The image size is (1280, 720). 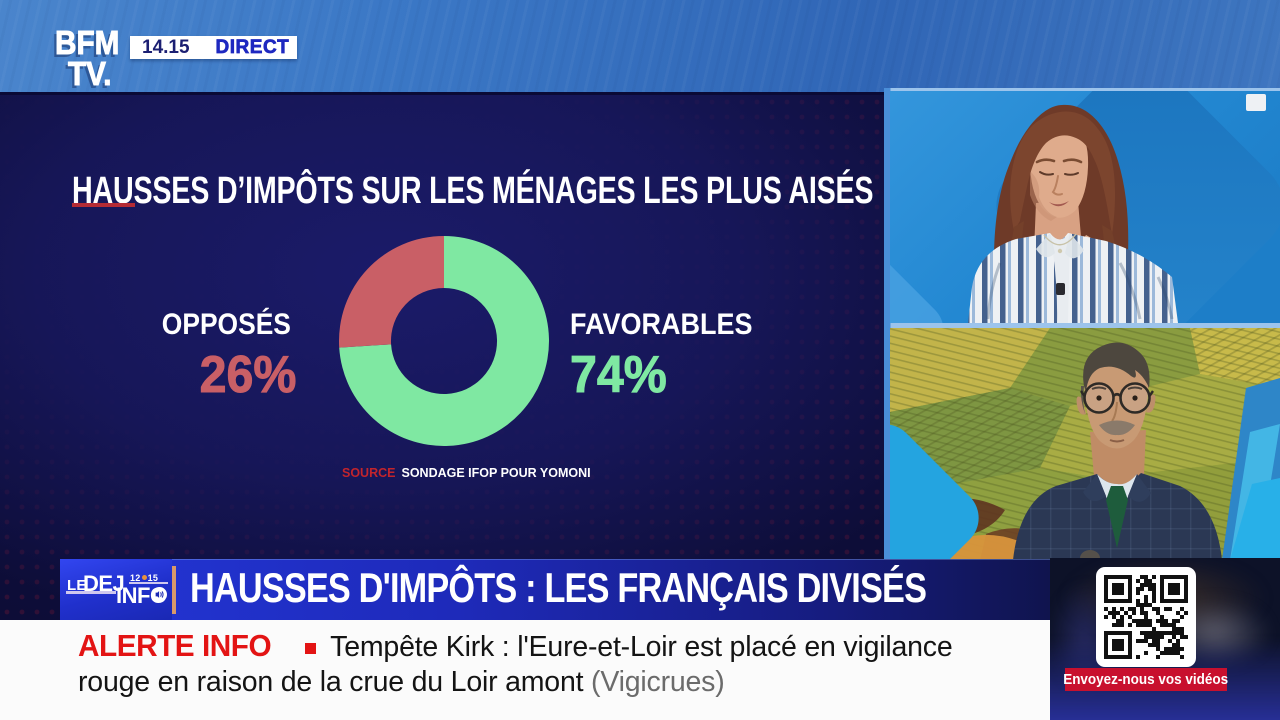 I want to click on ledej-info-logo: LE DEJ 12 15 INFO, so click(x=116, y=589).